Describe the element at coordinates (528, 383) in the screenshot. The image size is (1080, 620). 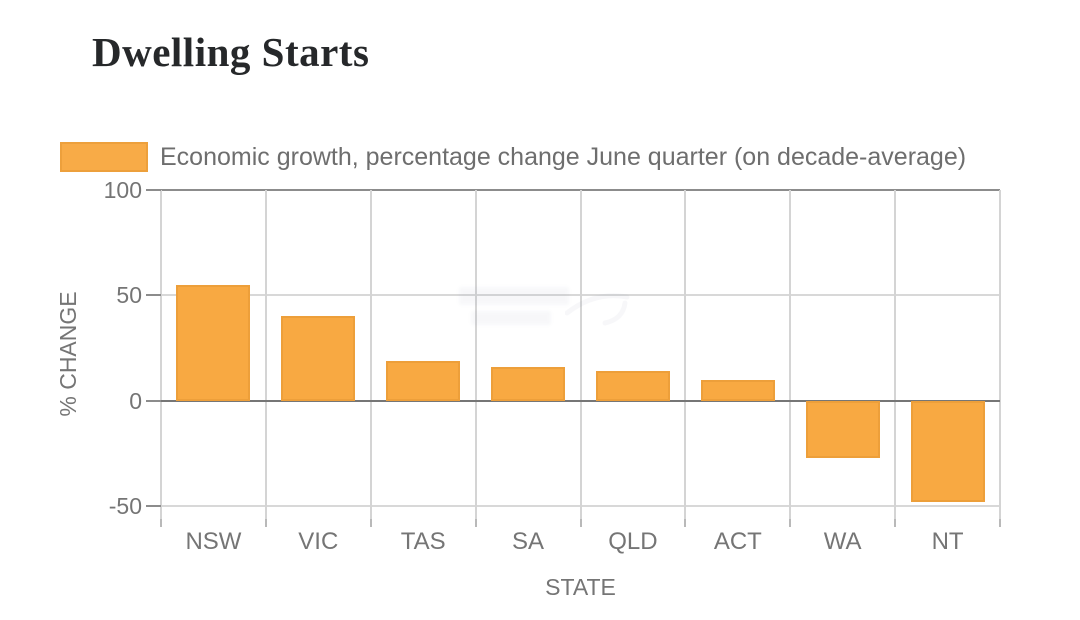
I see `bar-SA` at that location.